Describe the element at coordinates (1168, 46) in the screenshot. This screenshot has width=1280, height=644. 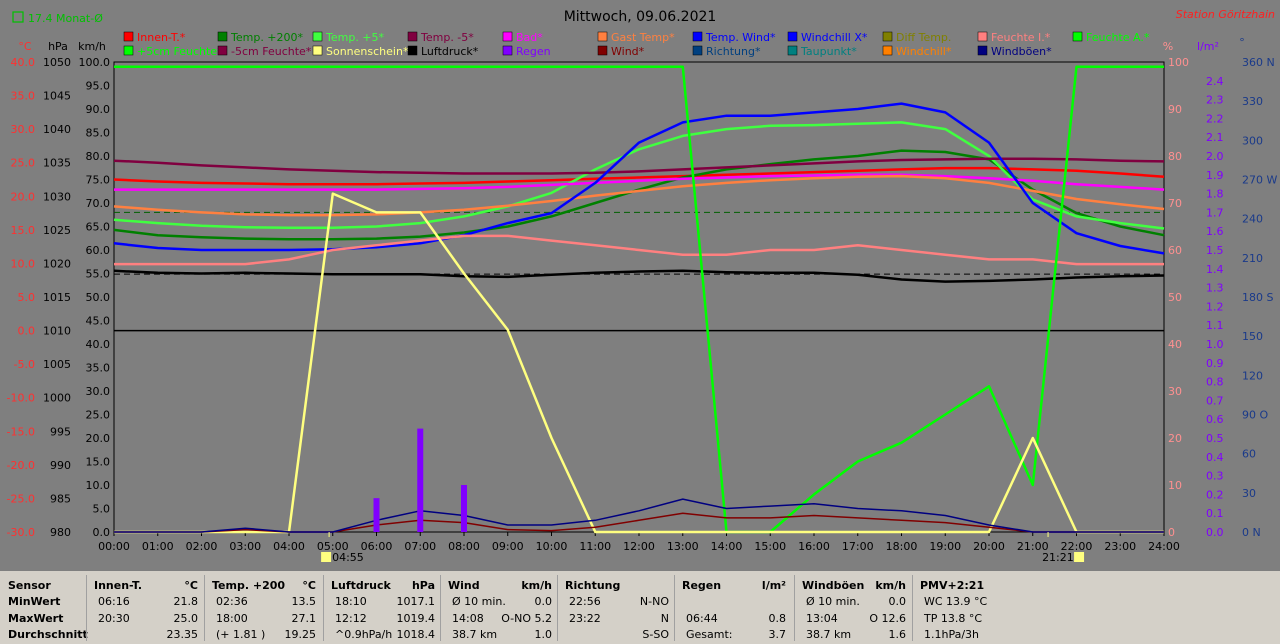
I see `percent-unit: %` at that location.